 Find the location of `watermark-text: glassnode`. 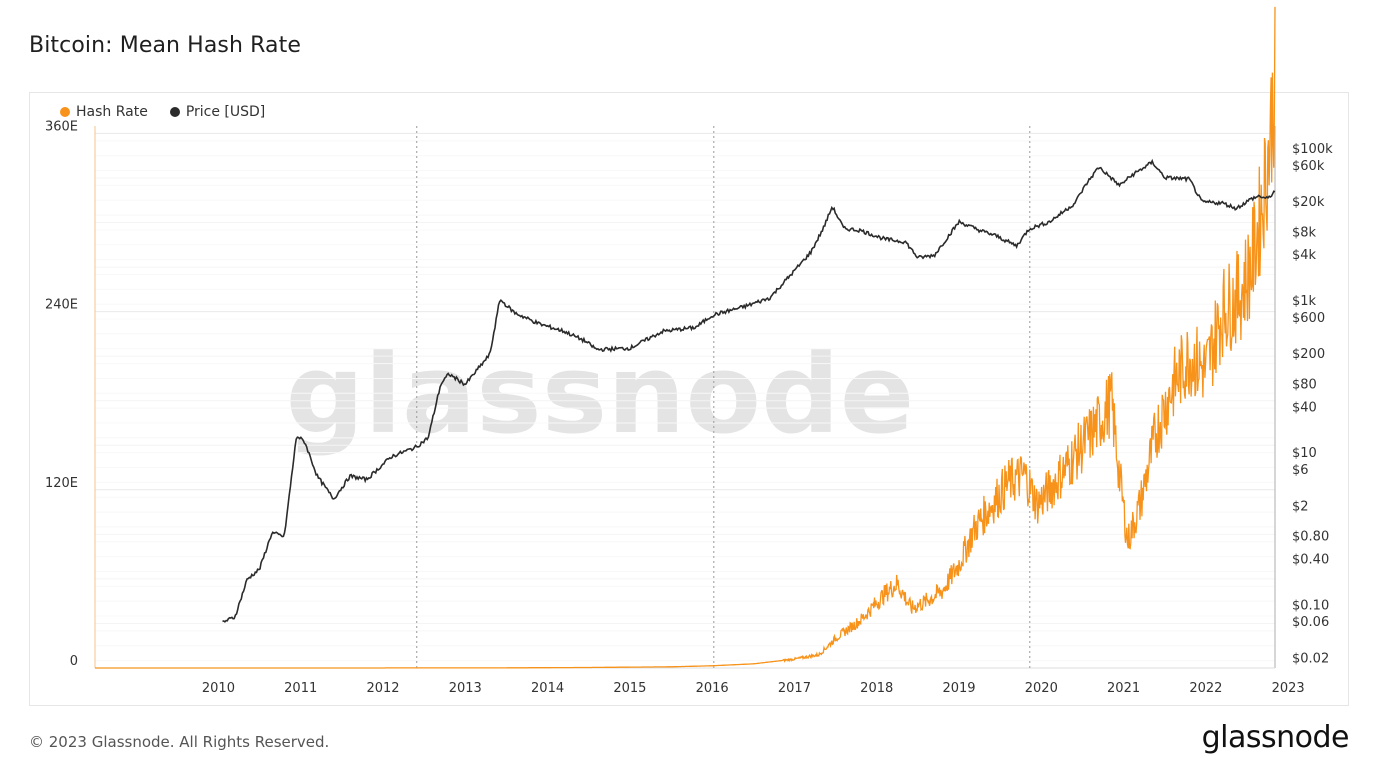

watermark-text: glassnode is located at coordinates (600, 394).